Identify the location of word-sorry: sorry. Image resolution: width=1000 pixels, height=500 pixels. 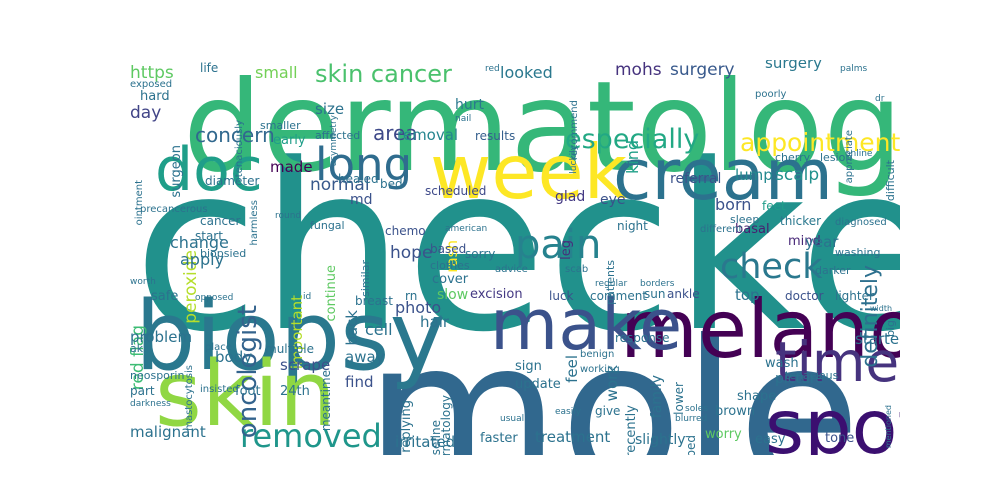
(480, 254).